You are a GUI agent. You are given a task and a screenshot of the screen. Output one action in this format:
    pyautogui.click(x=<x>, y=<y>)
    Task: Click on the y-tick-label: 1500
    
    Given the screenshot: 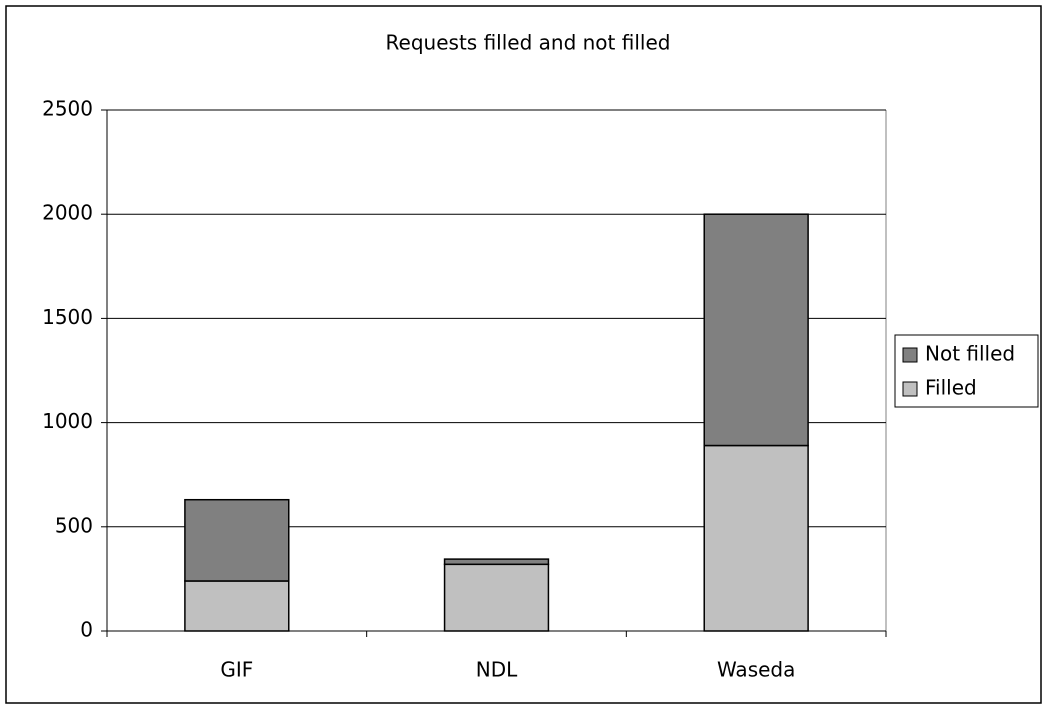 What is the action you would take?
    pyautogui.click(x=67, y=317)
    